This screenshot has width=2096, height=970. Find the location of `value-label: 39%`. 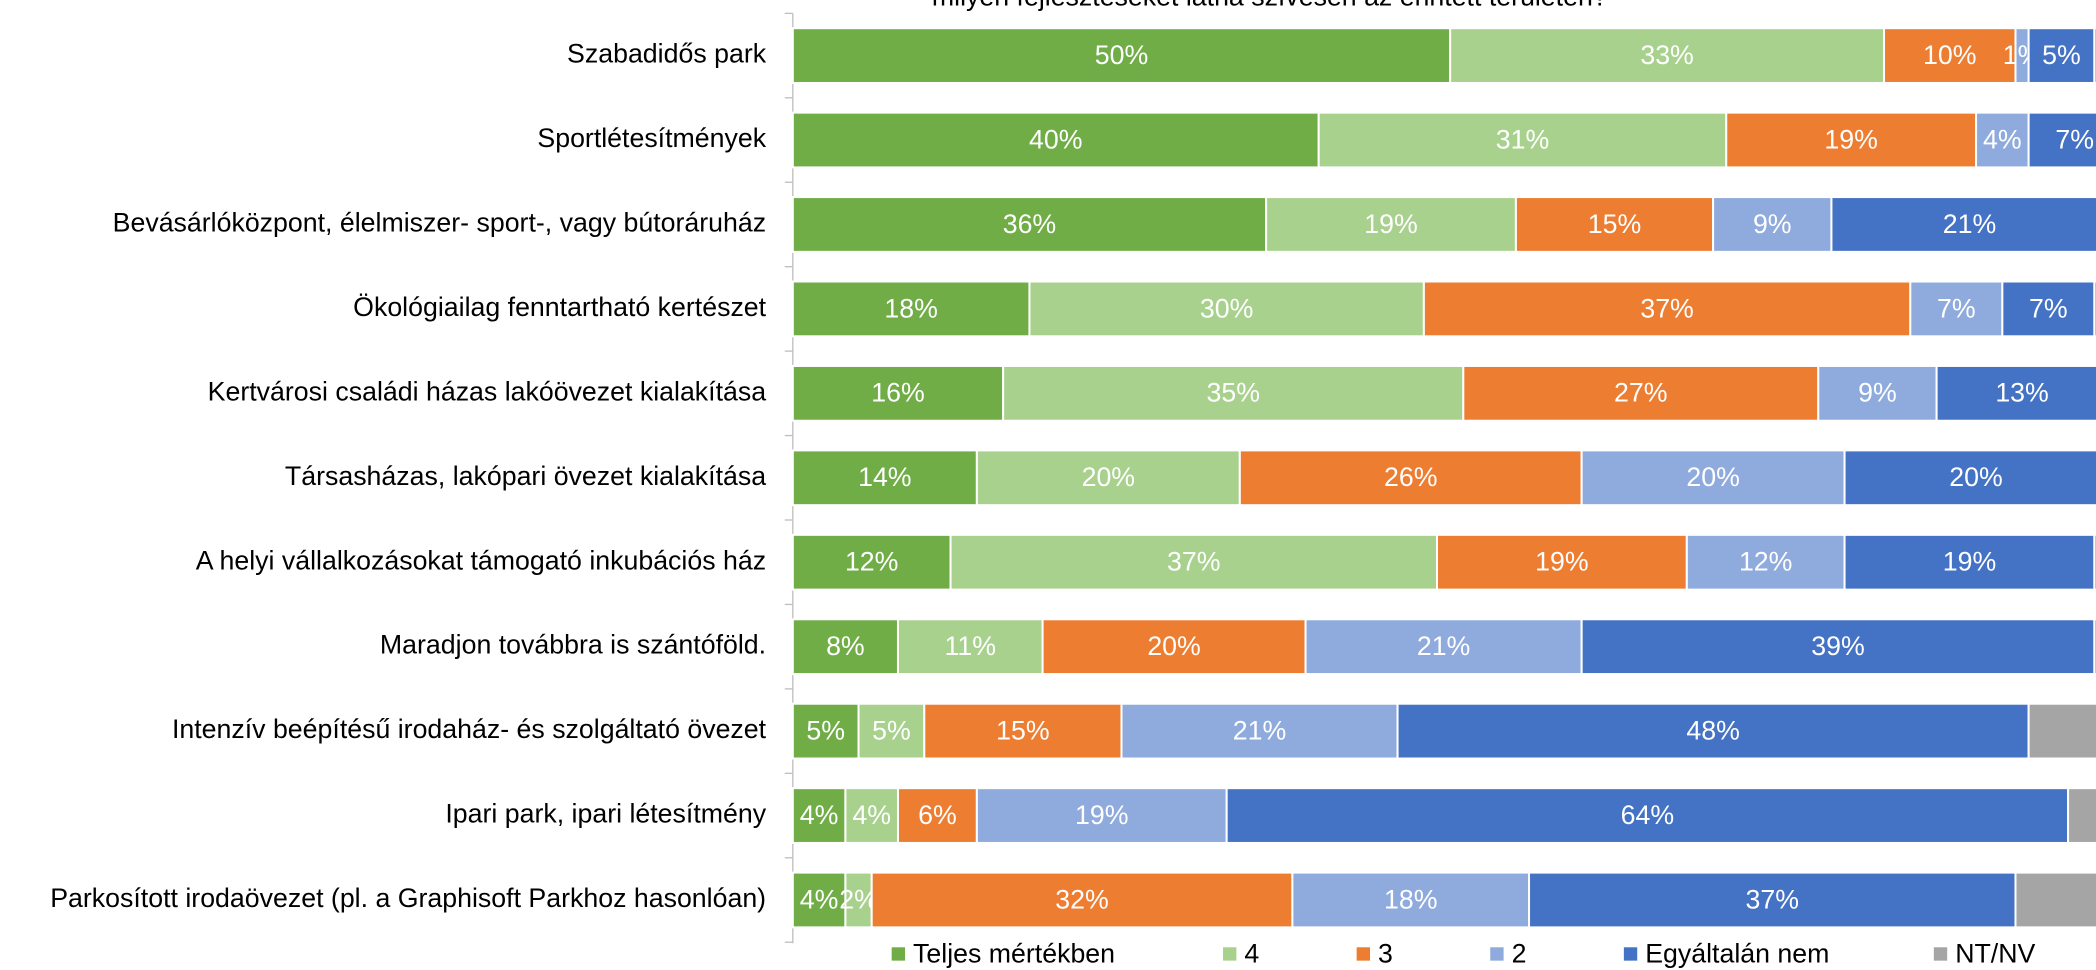

value-label: 39% is located at coordinates (1837, 646).